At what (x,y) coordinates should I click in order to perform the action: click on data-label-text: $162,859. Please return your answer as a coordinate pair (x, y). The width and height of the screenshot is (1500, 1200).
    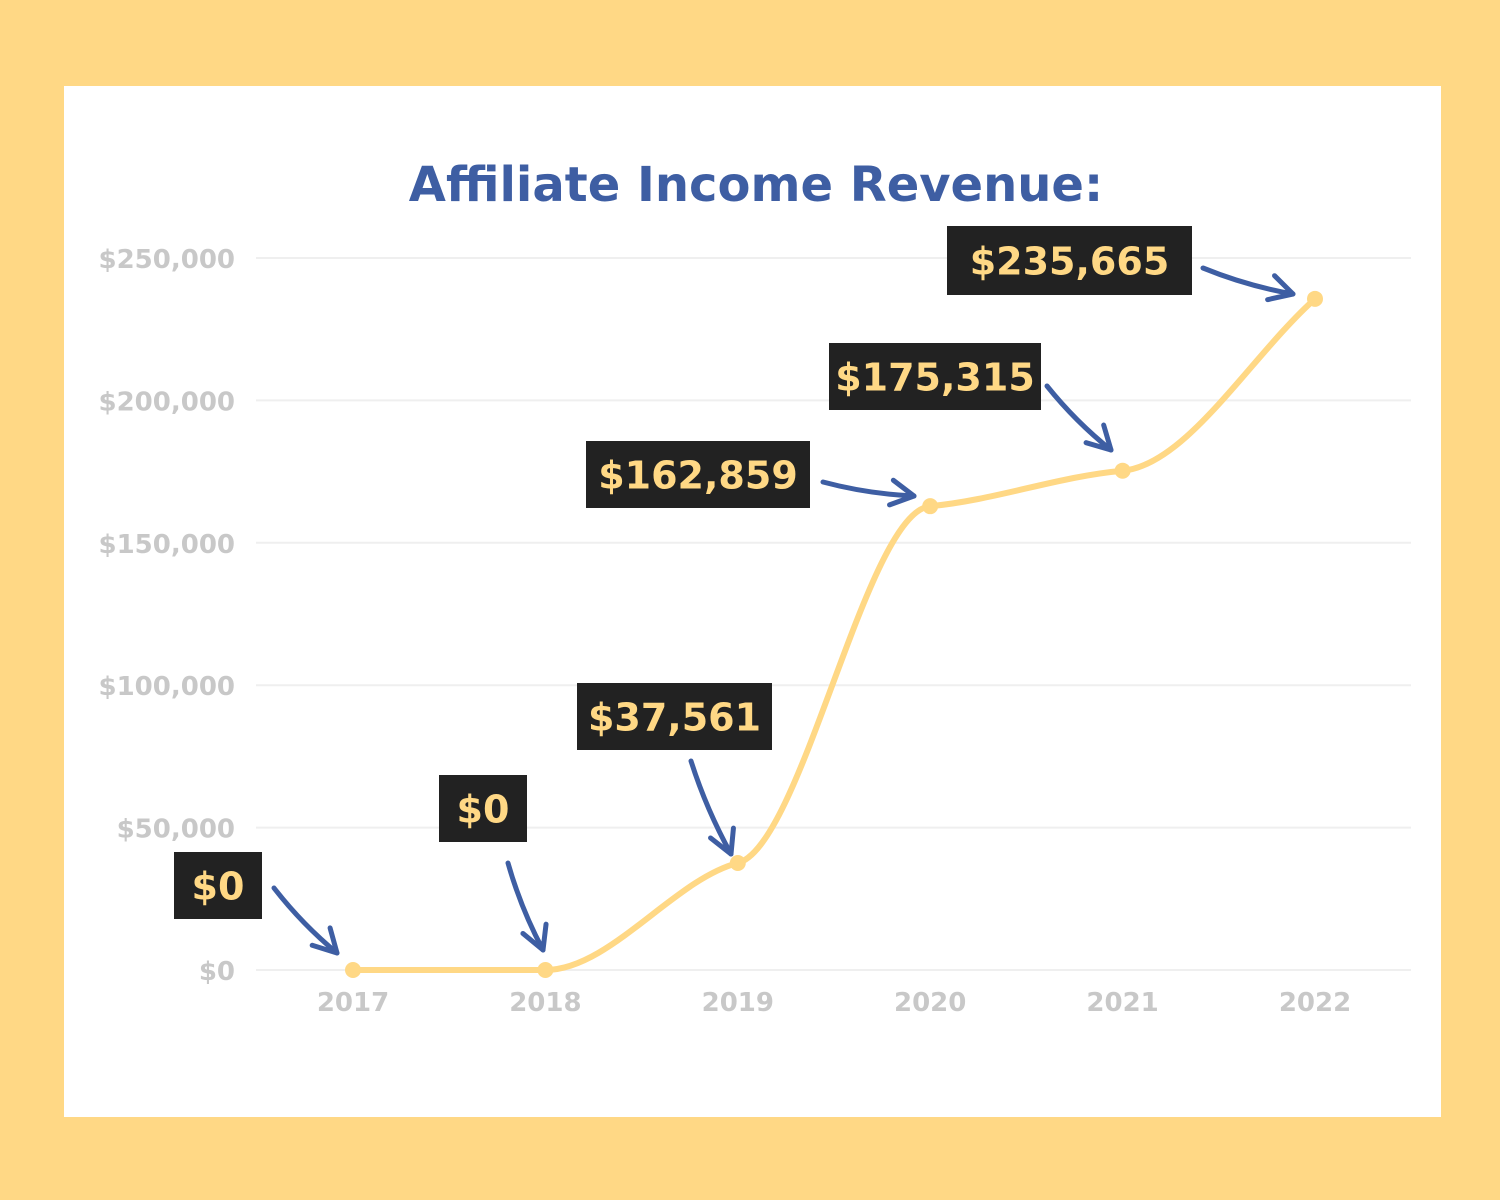
    Looking at the image, I should click on (698, 476).